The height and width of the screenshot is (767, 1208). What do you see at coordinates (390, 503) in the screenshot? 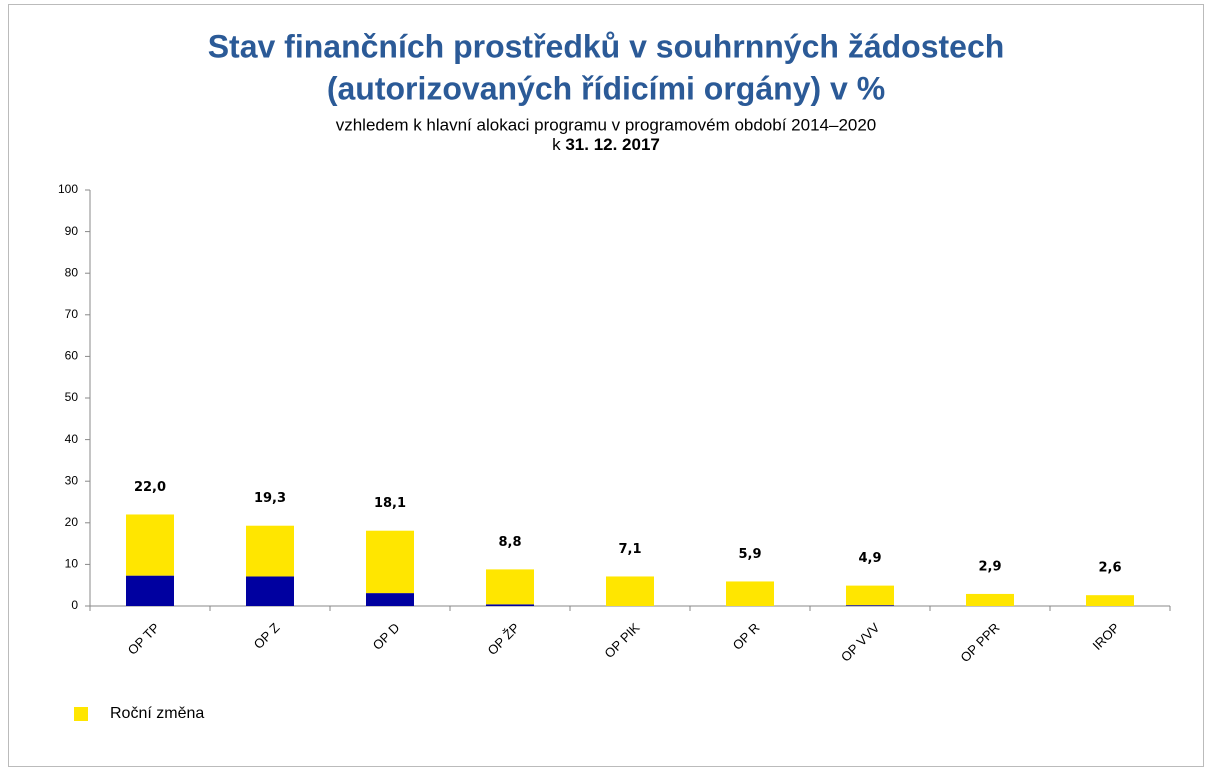
I see `total-label: 18,1` at bounding box center [390, 503].